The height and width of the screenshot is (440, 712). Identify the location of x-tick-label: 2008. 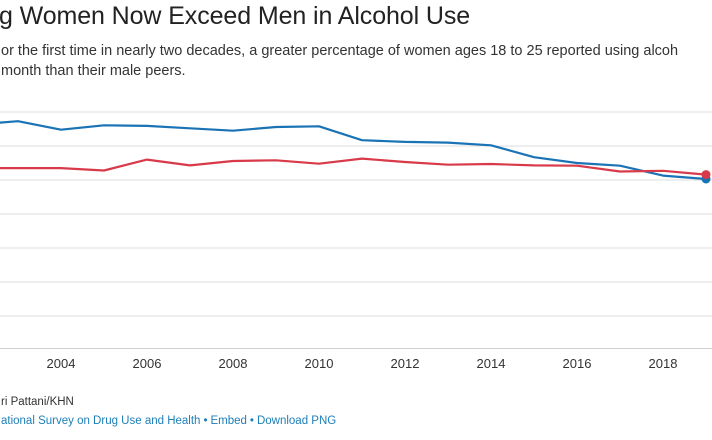
(233, 363).